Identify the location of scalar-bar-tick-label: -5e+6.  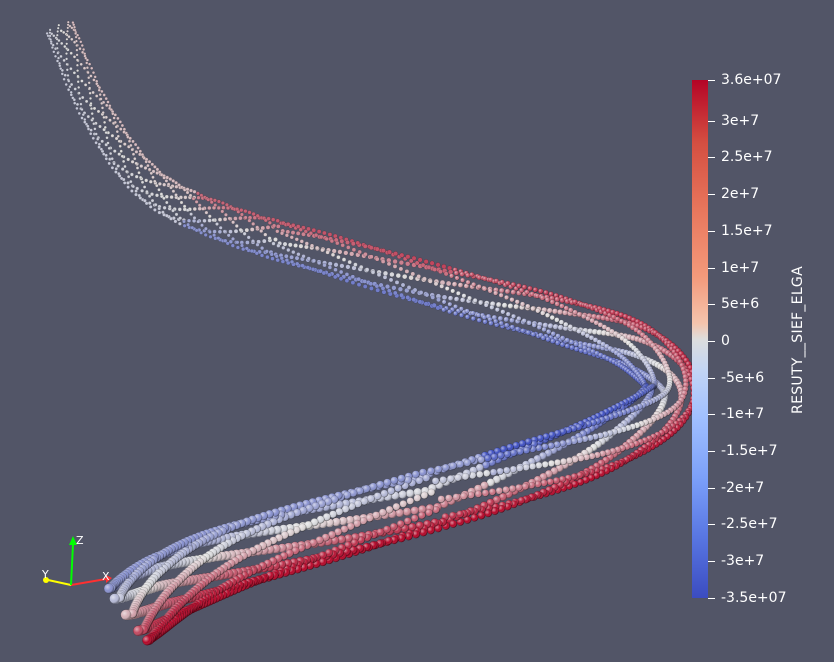
(743, 378).